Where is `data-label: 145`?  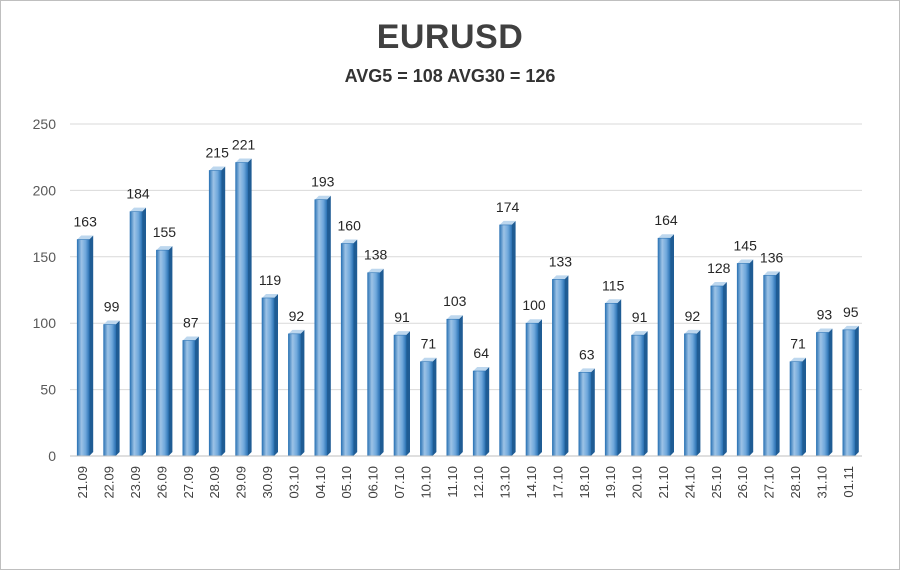 data-label: 145 is located at coordinates (746, 245).